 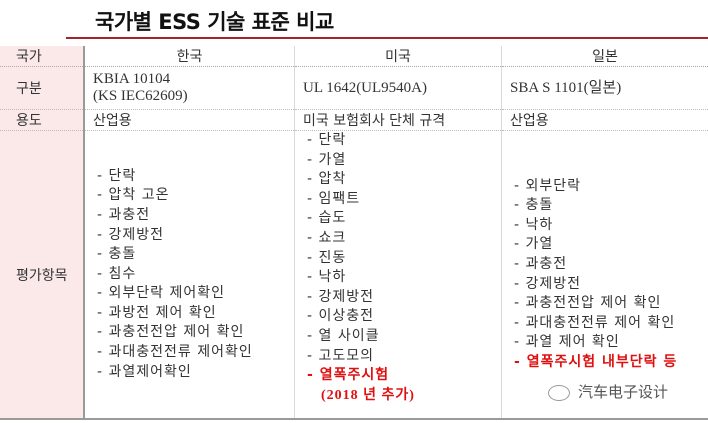 What do you see at coordinates (398, 56) in the screenshot?
I see `header-usa: 미국` at bounding box center [398, 56].